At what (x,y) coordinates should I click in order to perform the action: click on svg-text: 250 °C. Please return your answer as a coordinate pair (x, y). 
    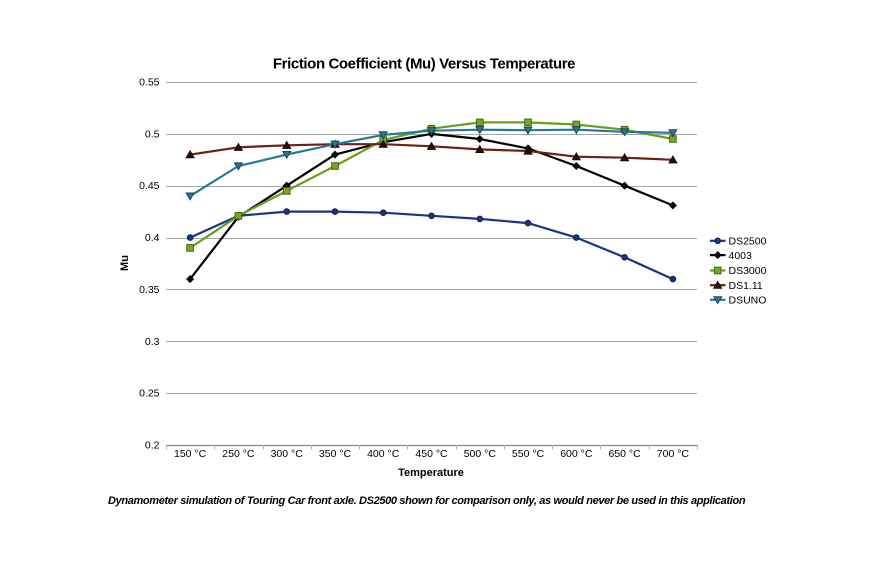
    Looking at the image, I should click on (238, 454).